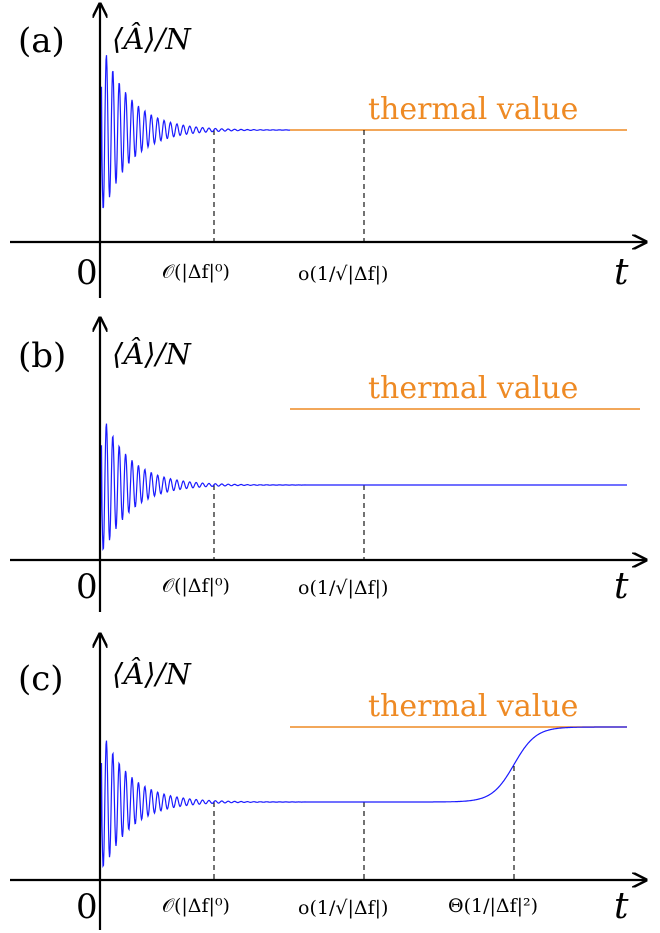  I want to click on panel-b-time-label-1: 𝒪(|Δf|⁰), so click(196, 586).